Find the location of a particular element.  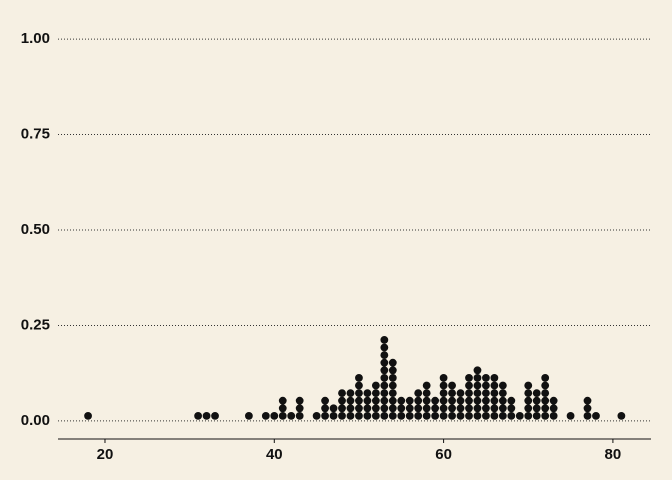

y-tick-label: 1.00 is located at coordinates (35, 38).